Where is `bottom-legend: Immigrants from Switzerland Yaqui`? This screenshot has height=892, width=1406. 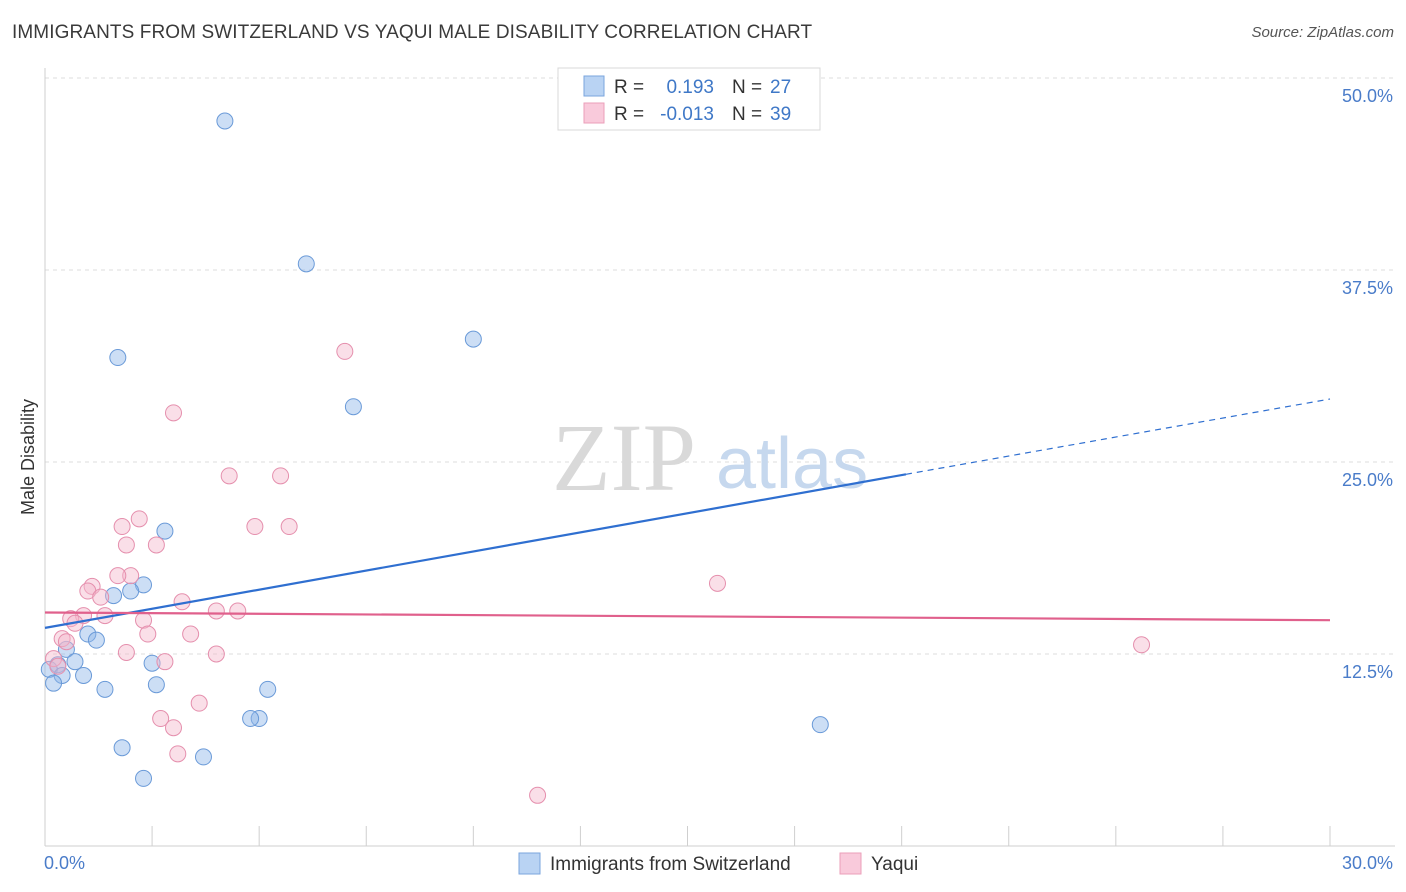
bottom-legend: Immigrants from Switzerland Yaqui is located at coordinates (718, 863).